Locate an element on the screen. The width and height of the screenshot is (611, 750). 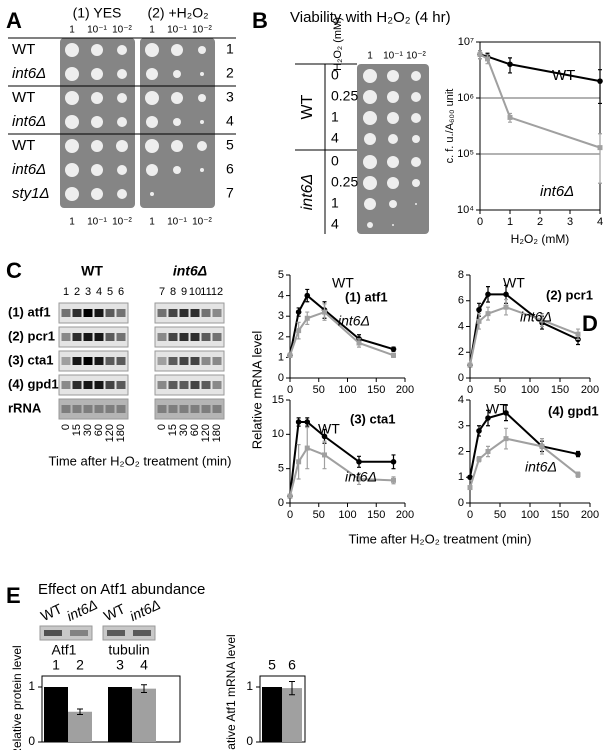
row-label: (4) gpd1 is located at coordinates (33, 383).